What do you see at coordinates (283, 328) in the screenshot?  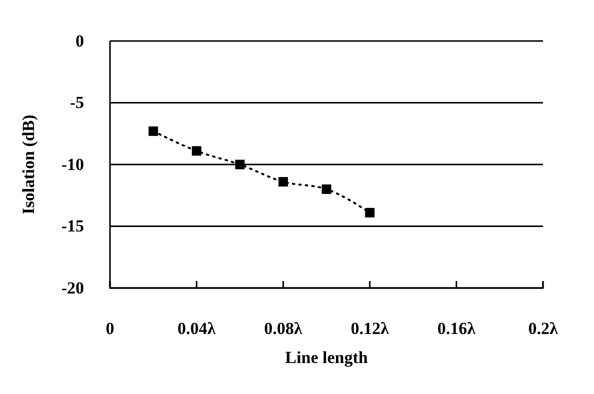 I see `x-tick-label: 0.08λ` at bounding box center [283, 328].